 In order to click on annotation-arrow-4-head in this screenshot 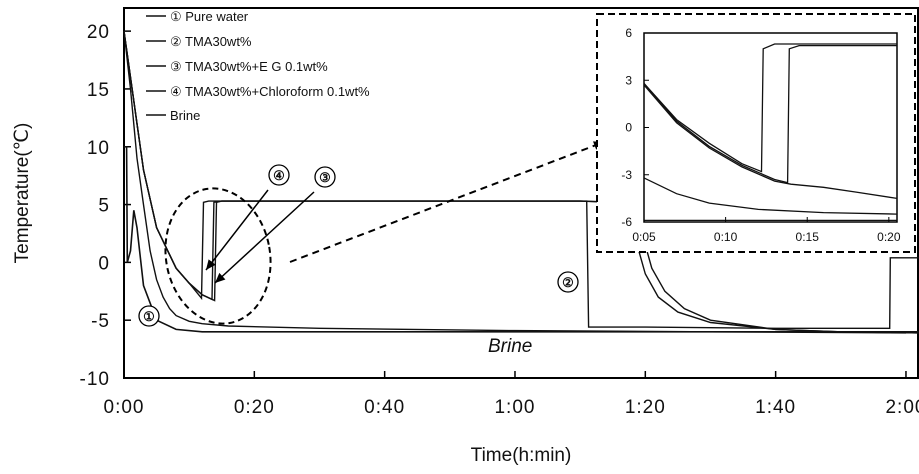, I will do `click(211, 264)`.